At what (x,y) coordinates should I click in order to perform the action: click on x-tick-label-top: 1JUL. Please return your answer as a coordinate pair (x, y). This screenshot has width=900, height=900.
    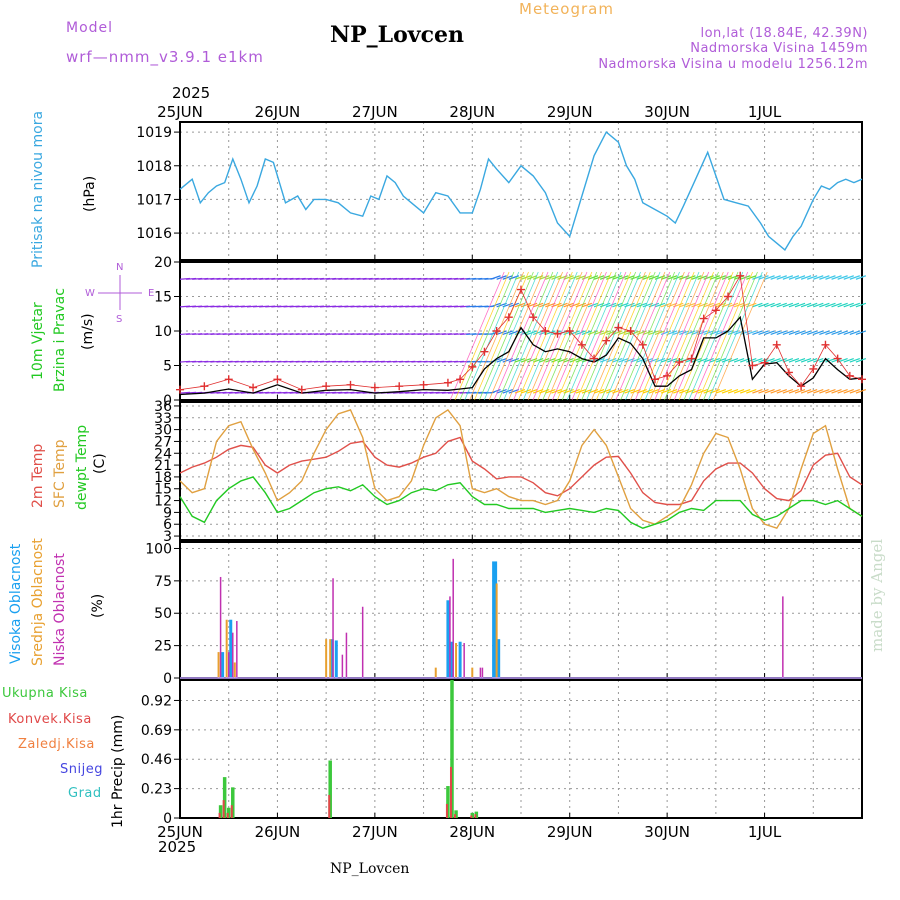
    Looking at the image, I should click on (765, 112).